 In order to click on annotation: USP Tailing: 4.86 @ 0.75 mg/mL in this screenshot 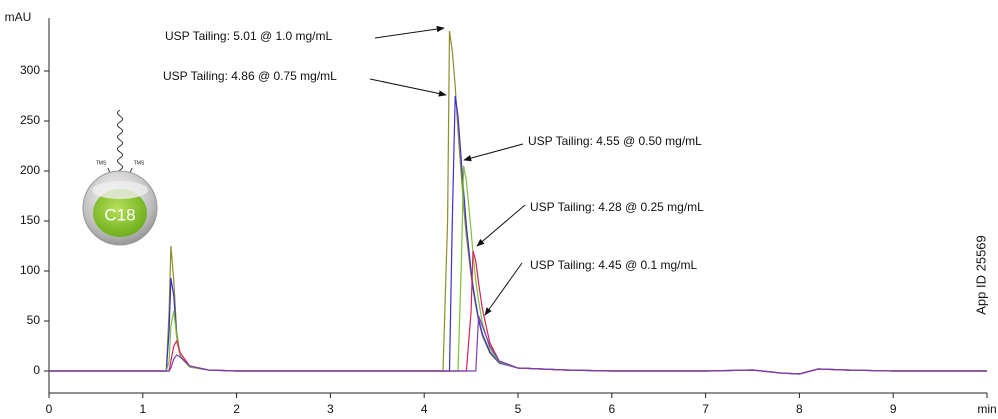, I will do `click(250, 76)`.